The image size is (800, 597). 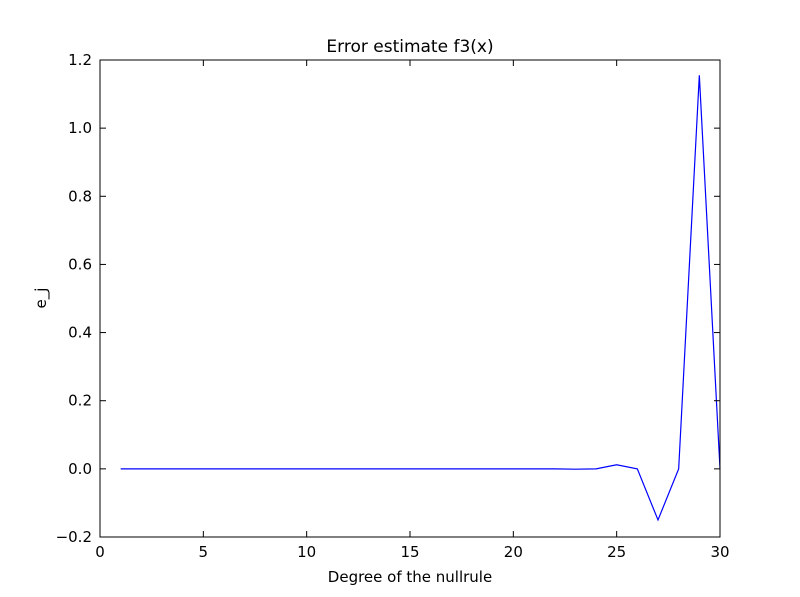 What do you see at coordinates (80, 60) in the screenshot?
I see `y-tick-label: 1.2` at bounding box center [80, 60].